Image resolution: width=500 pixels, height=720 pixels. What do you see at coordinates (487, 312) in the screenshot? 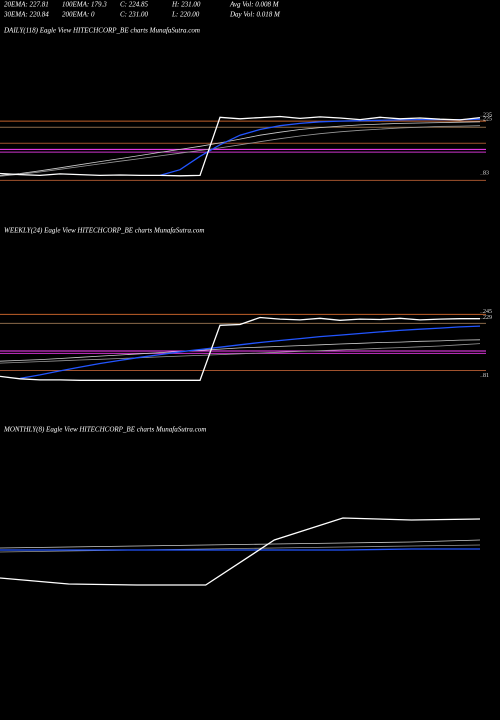
I see `y-tick-label: 245` at bounding box center [487, 312].